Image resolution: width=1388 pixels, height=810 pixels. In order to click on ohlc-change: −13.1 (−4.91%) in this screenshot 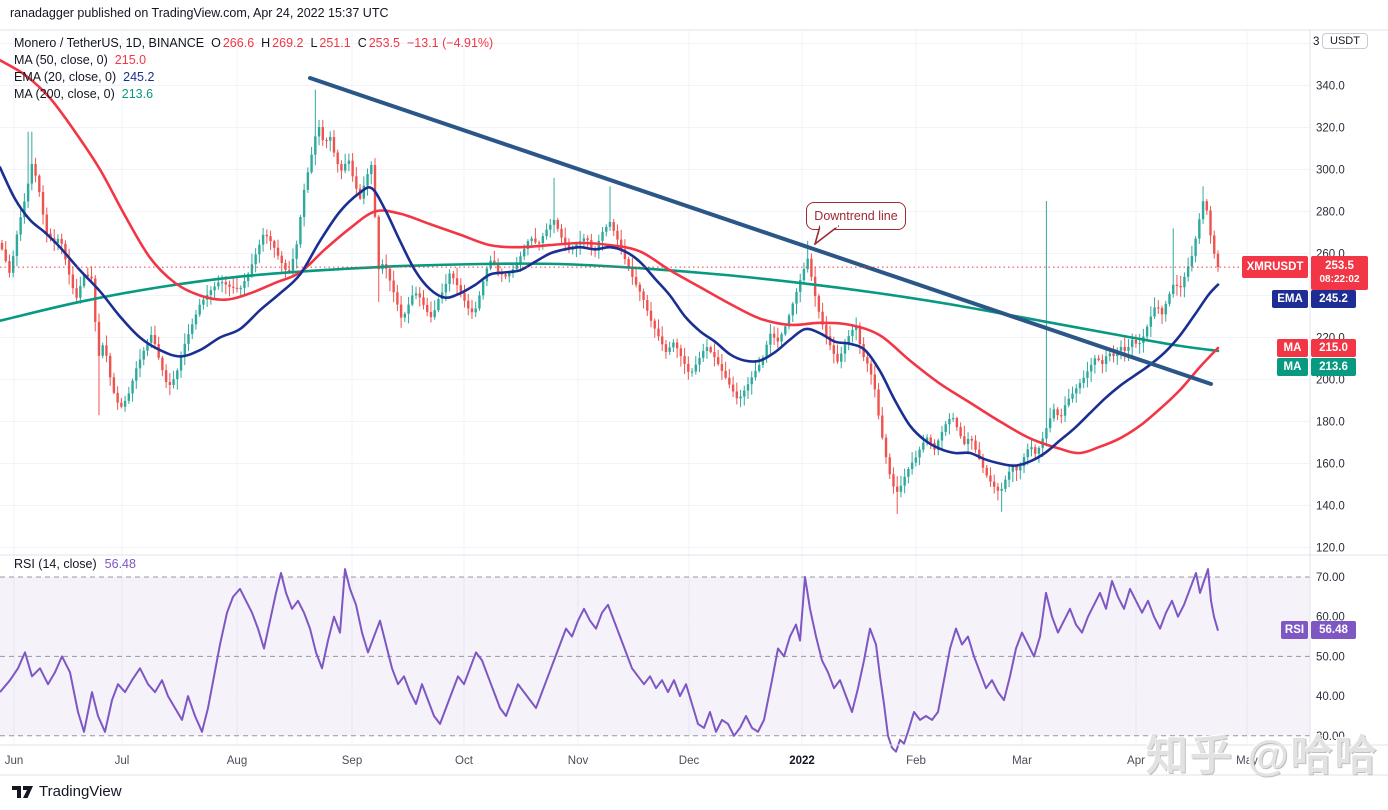, I will do `click(450, 42)`.